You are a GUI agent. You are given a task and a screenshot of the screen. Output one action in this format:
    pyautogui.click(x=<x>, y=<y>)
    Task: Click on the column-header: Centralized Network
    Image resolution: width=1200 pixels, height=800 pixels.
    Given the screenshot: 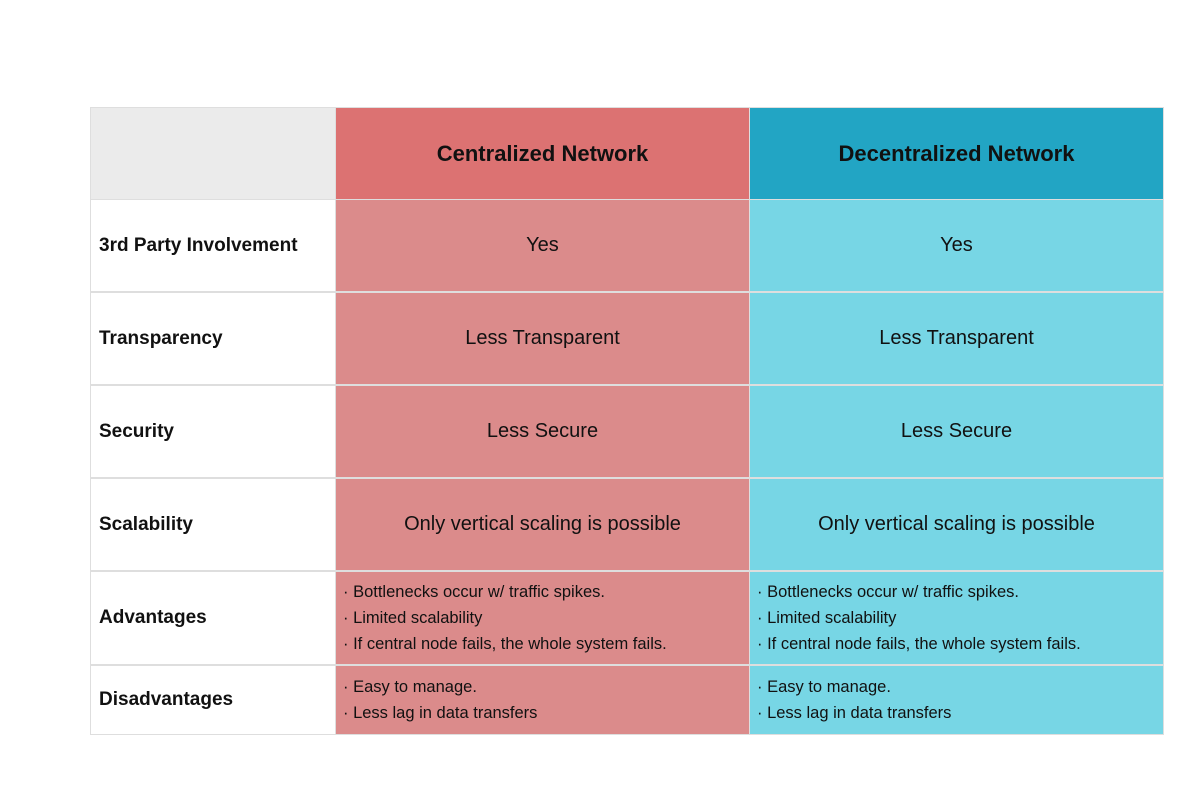 What is the action you would take?
    pyautogui.click(x=542, y=153)
    